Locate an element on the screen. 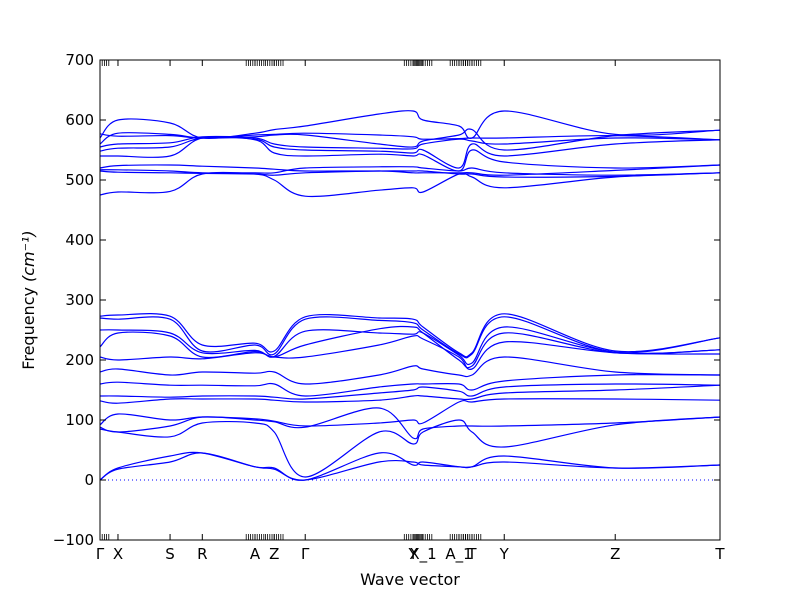 Image resolution: width=800 pixels, height=600 pixels. y-tick-label: 300 is located at coordinates (79, 300).